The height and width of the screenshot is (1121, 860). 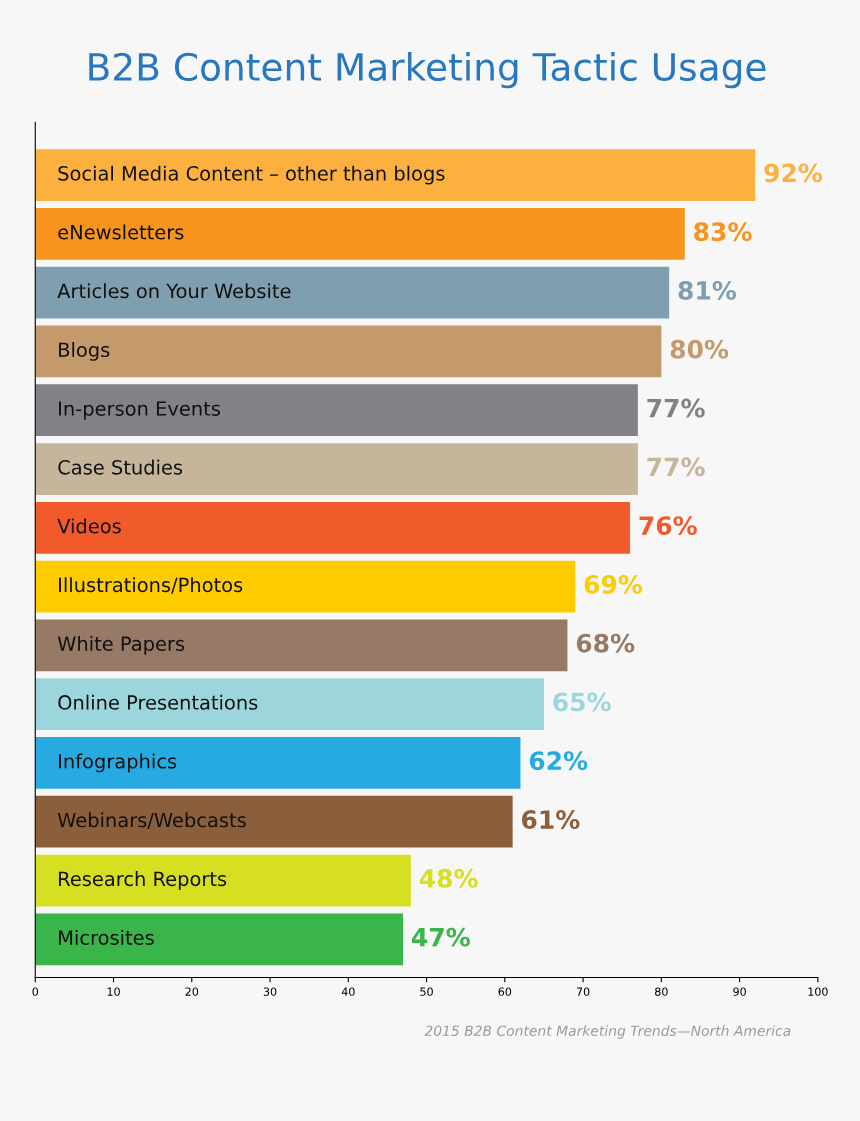 I want to click on y-tick-label: Microsites, so click(x=106, y=937).